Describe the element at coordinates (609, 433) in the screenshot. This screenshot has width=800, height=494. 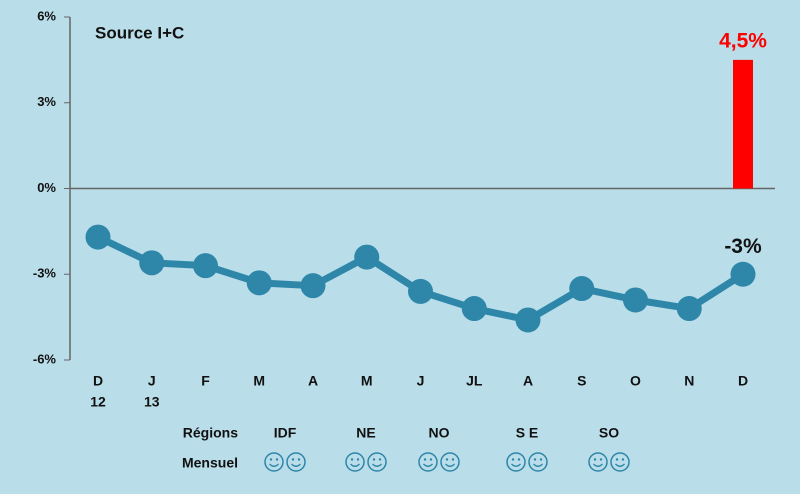
I see `region-label: SO` at that location.